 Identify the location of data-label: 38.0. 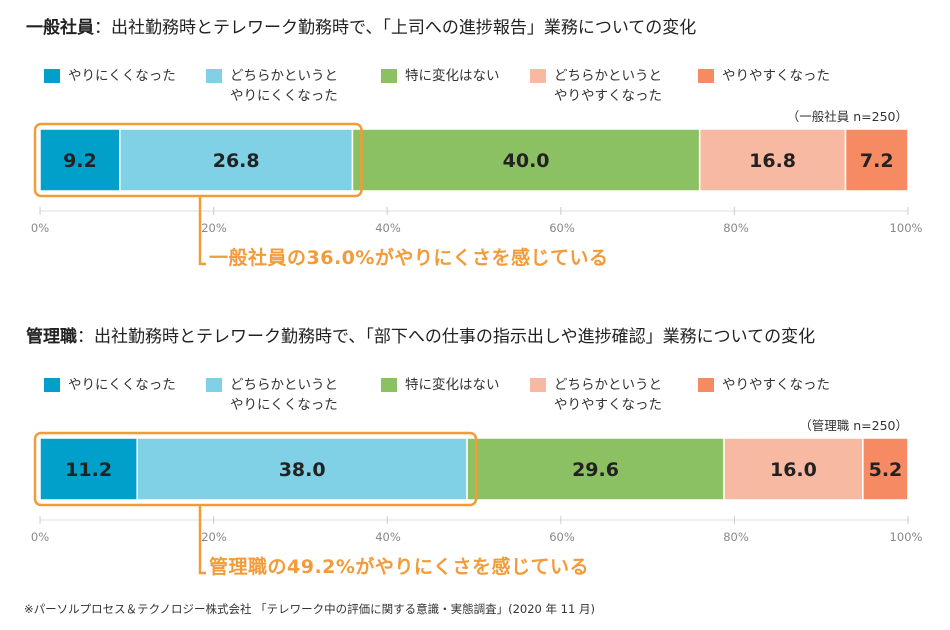
(302, 470).